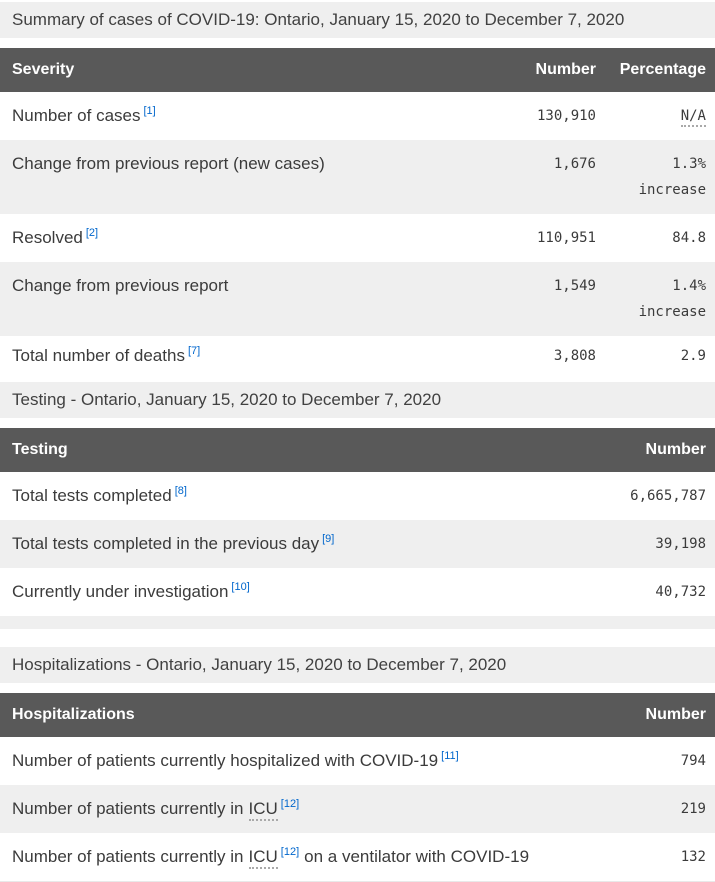  Describe the element at coordinates (92, 233) in the screenshot. I see `footnote-link-2: [2]` at that location.